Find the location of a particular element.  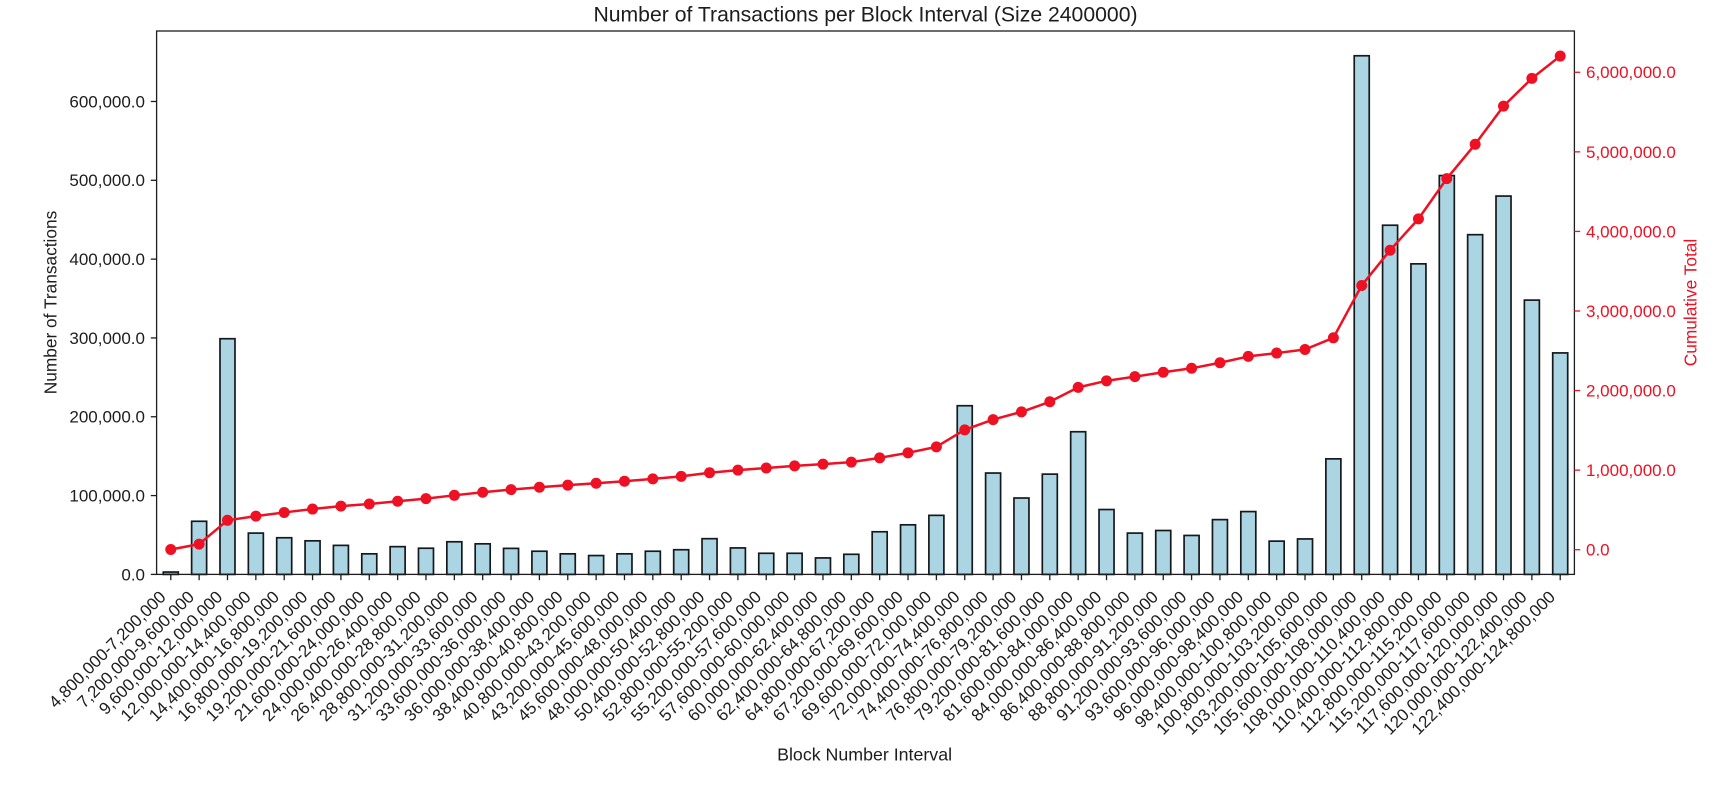

svg-text: 2,000,000.0 is located at coordinates (1631, 390).